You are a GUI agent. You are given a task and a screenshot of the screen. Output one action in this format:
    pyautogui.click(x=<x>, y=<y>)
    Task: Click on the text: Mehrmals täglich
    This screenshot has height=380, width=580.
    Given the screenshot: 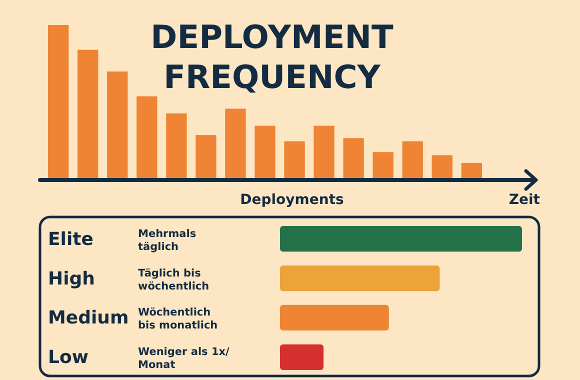 What is the action you would take?
    pyautogui.click(x=167, y=240)
    